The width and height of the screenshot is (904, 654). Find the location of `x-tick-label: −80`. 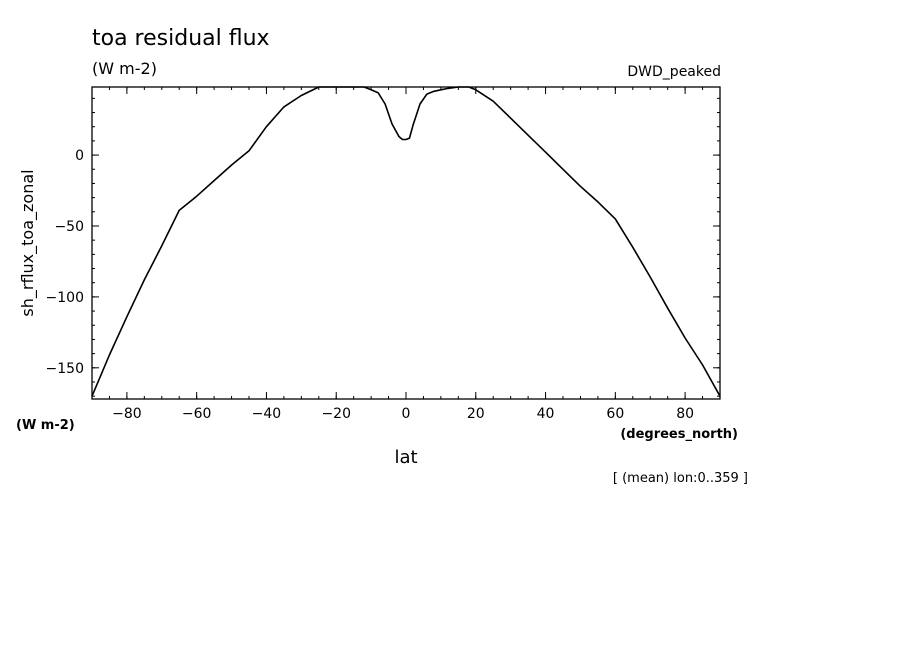

x-tick-label: −80 is located at coordinates (127, 414).